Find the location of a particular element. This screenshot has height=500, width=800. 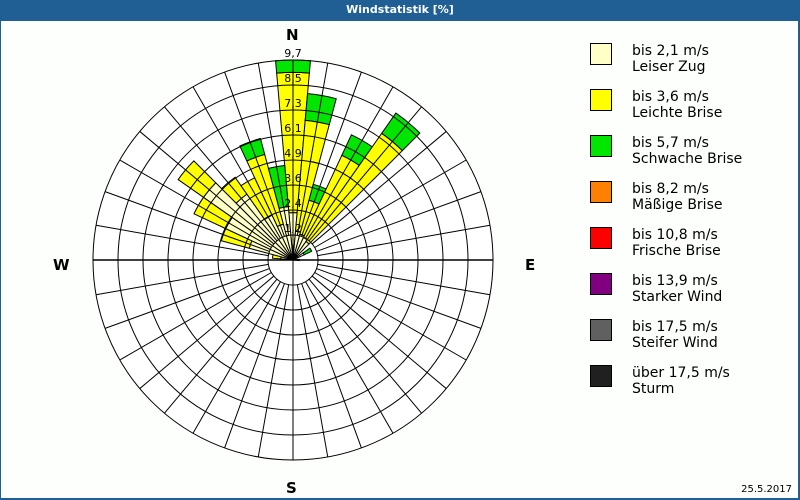

legend-speed: bis 17,5 m/s is located at coordinates (675, 327).